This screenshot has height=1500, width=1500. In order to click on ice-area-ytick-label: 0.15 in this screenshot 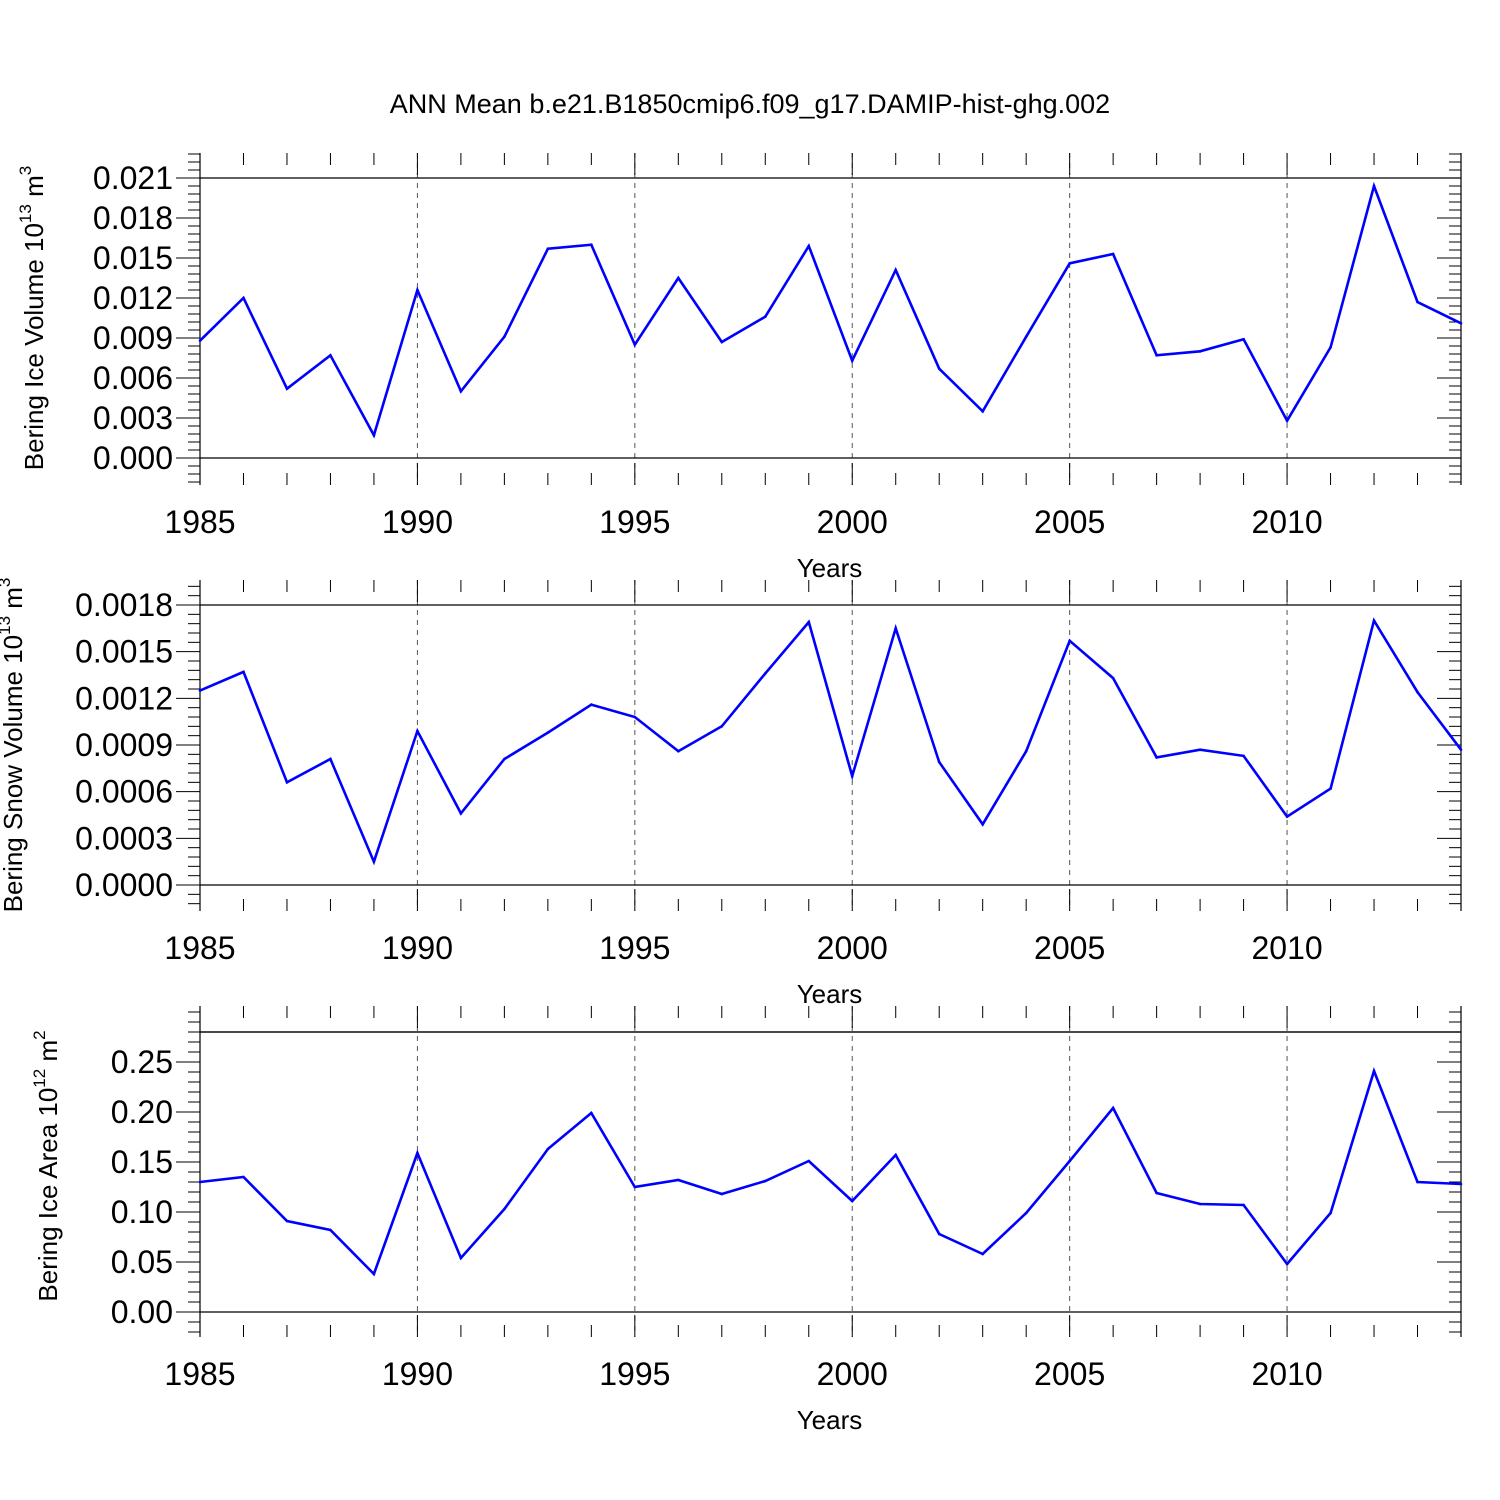, I will do `click(142, 1162)`.